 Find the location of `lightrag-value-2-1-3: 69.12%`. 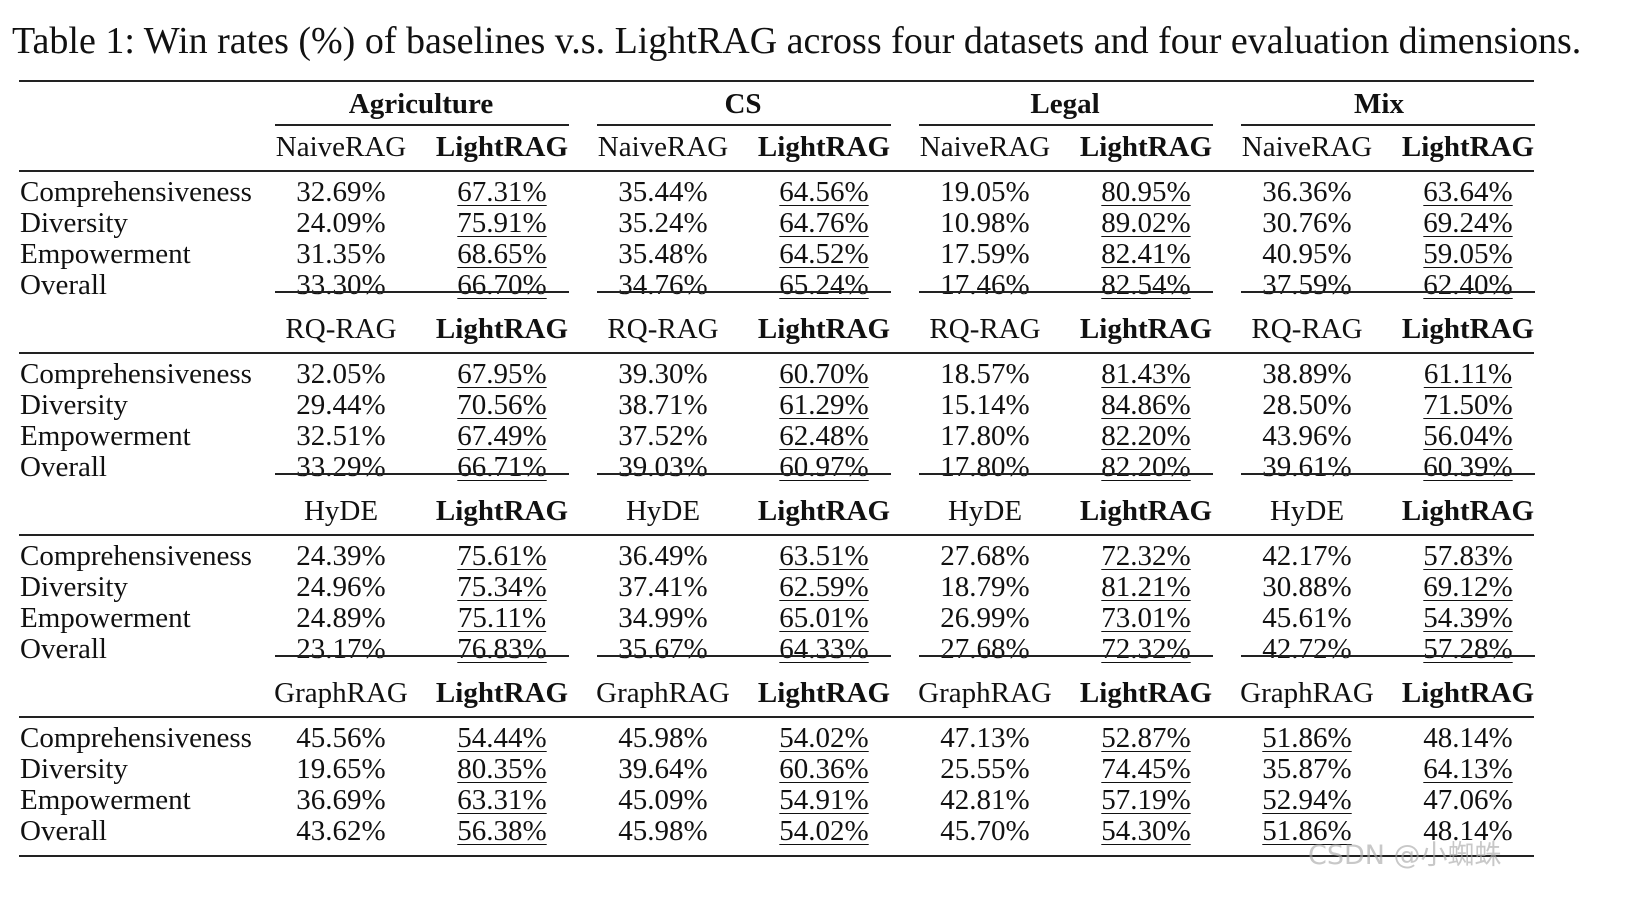

lightrag-value-2-1-3: 69.12% is located at coordinates (1468, 587).